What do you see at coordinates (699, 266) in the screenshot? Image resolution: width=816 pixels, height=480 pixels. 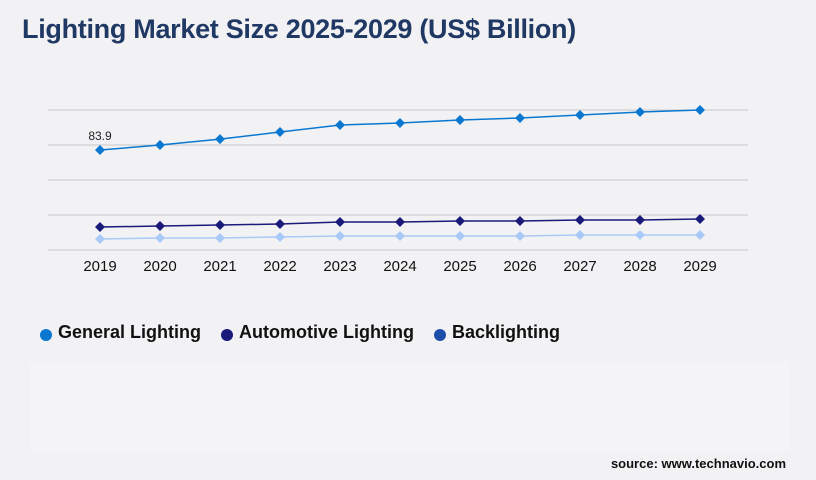 I see `x-tick-label: 2029` at bounding box center [699, 266].